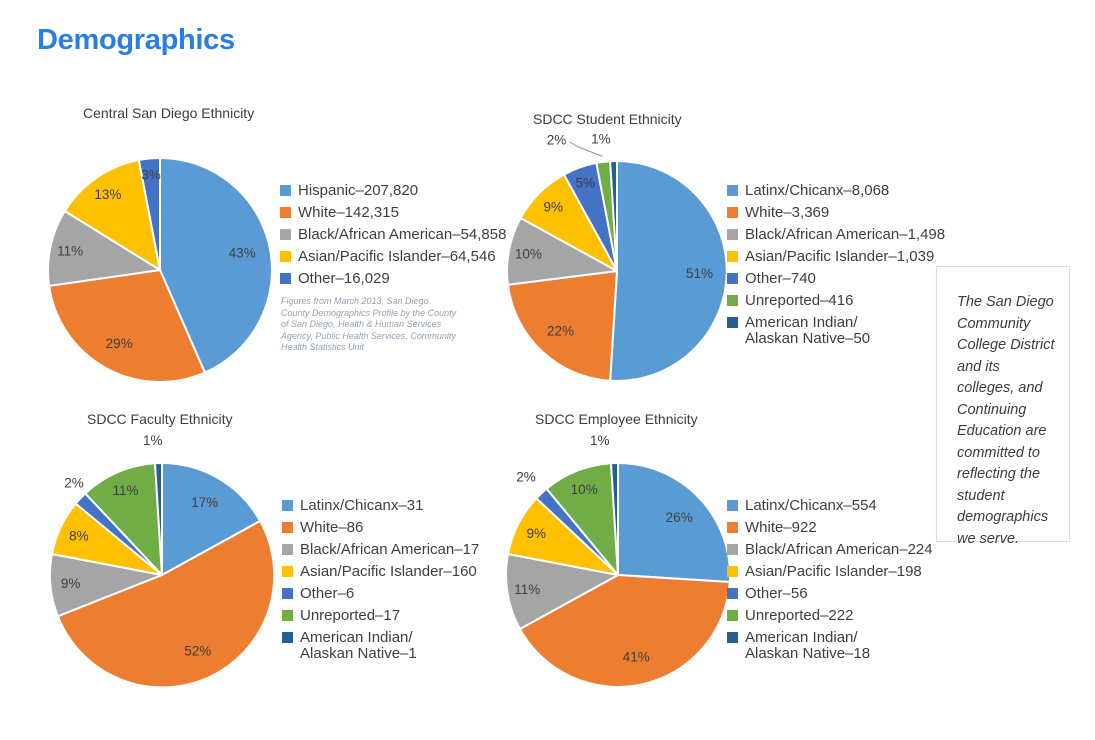  I want to click on legend-item-latinx-chicanx: Latinx/Chicanx–8,068, so click(836, 191).